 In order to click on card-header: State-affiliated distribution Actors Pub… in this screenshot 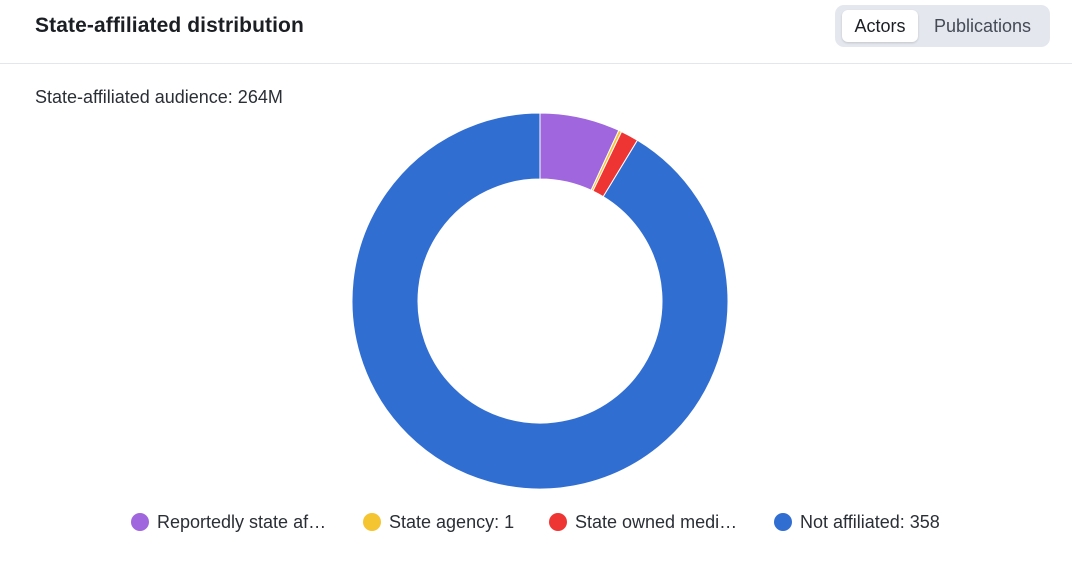, I will do `click(536, 32)`.